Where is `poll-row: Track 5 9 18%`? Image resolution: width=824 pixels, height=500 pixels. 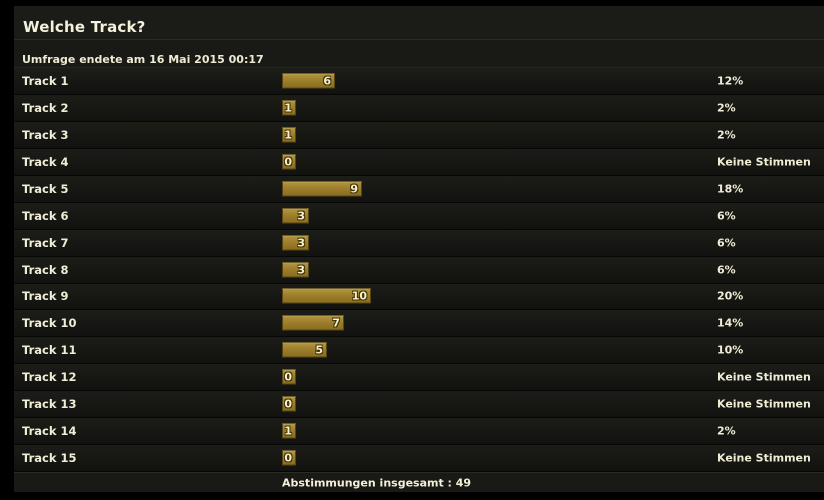 poll-row: Track 5 9 18% is located at coordinates (419, 189).